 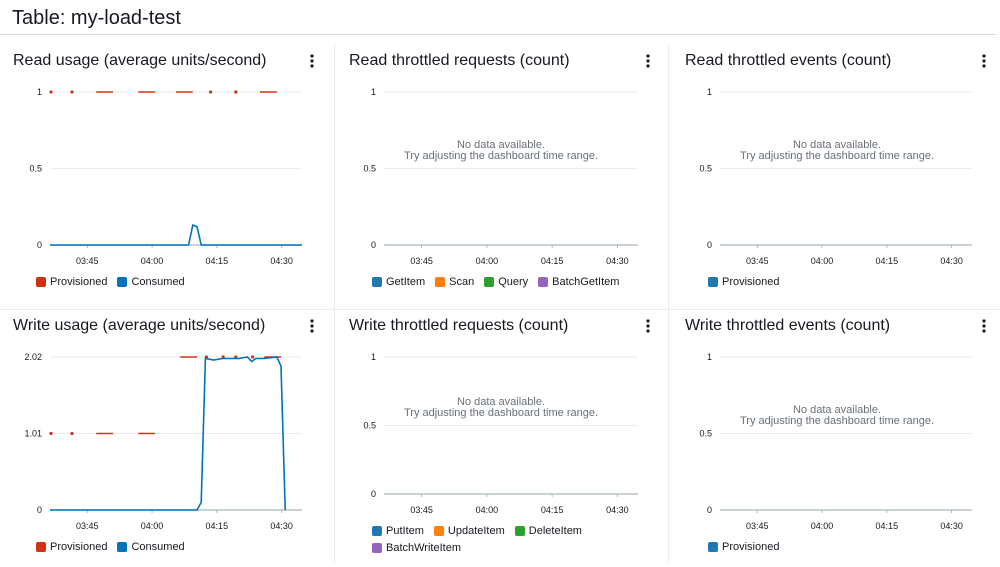 I want to click on widget-read-usage: Read usage (average units/second), so click(x=163, y=173).